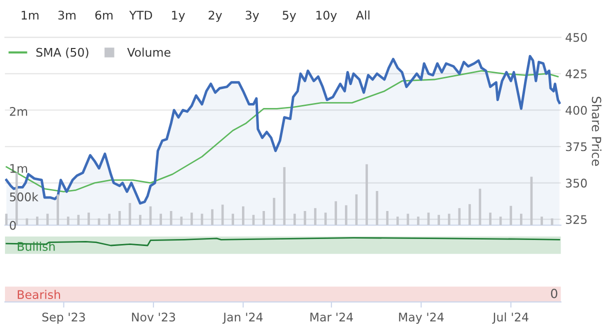 The width and height of the screenshot is (611, 324). What do you see at coordinates (576, 219) in the screenshot?
I see `y-tick-label: 325` at bounding box center [576, 219].